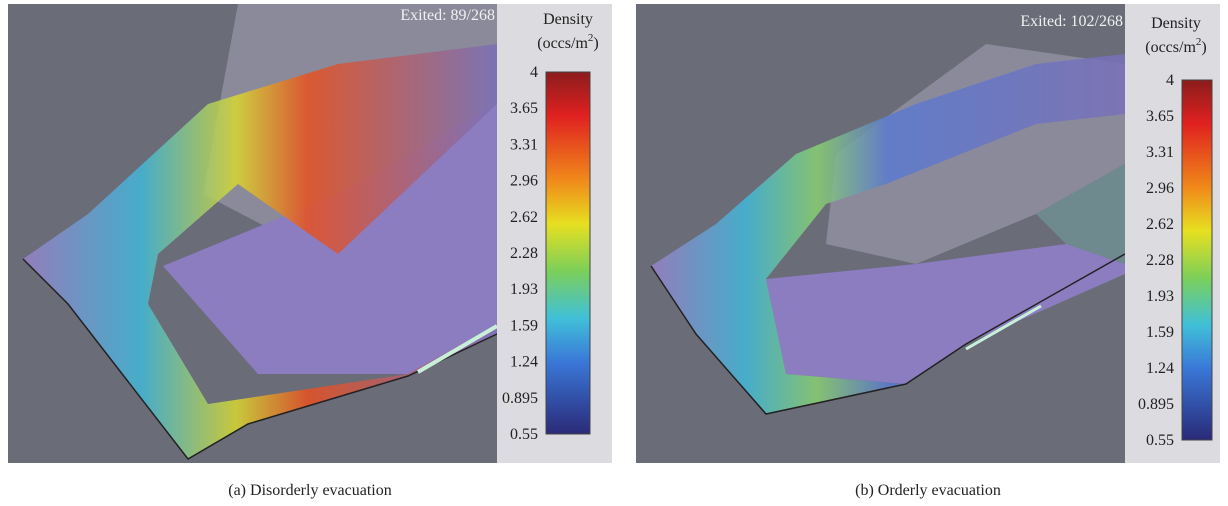 Image resolution: width=1228 pixels, height=506 pixels. What do you see at coordinates (1071, 21) in the screenshot?
I see `exited-counter: Exited: 102/268` at bounding box center [1071, 21].